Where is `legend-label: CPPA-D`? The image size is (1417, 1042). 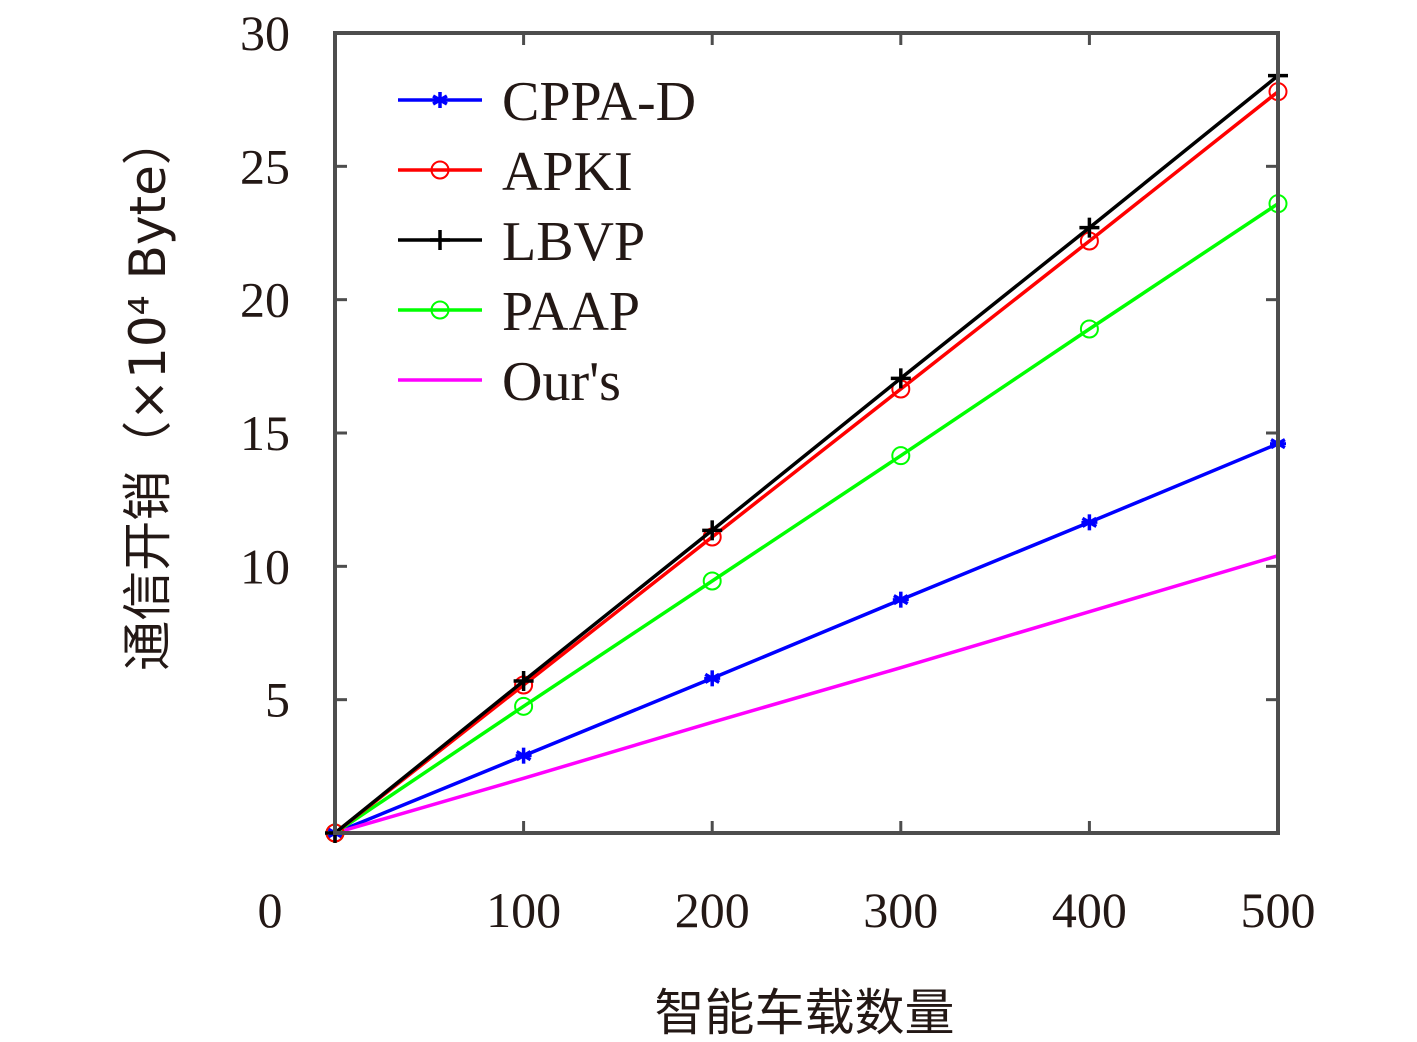
legend-label: CPPA-D is located at coordinates (599, 102).